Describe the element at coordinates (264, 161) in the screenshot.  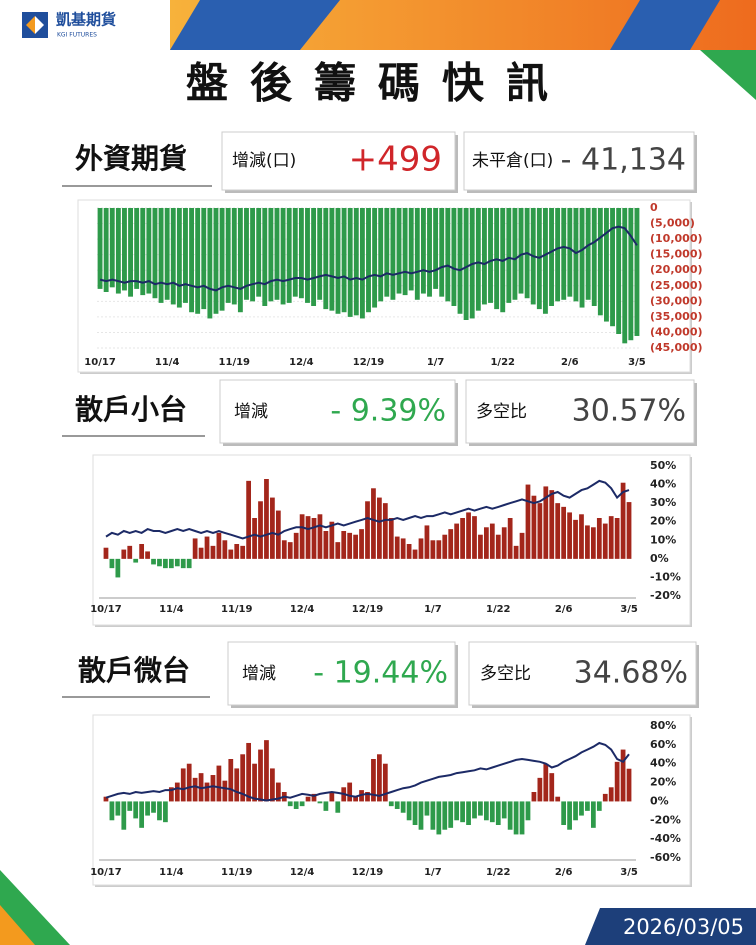
I see `box-label: 增減(口)` at that location.